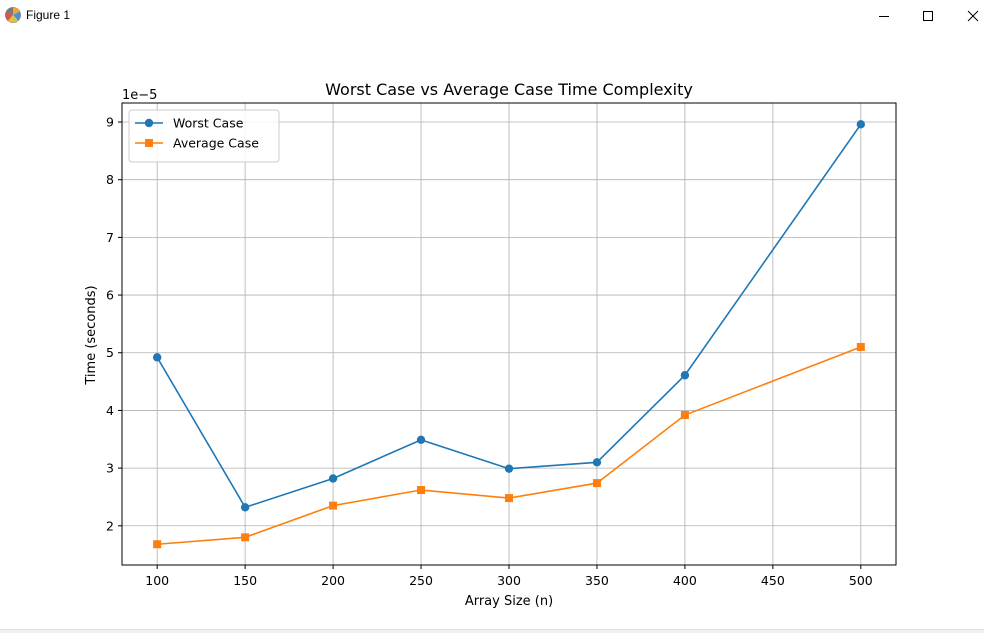 This screenshot has height=635, width=984. Describe the element at coordinates (492, 15) in the screenshot. I see `title-bar: Figure 1` at that location.